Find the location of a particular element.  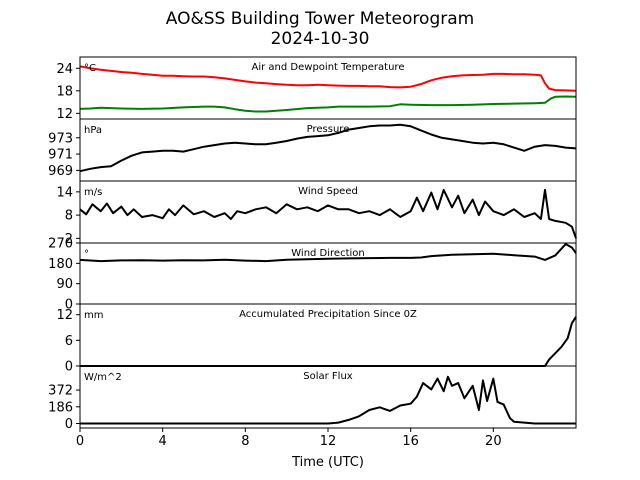

x-axis-label: Time (UTC) is located at coordinates (327, 462).